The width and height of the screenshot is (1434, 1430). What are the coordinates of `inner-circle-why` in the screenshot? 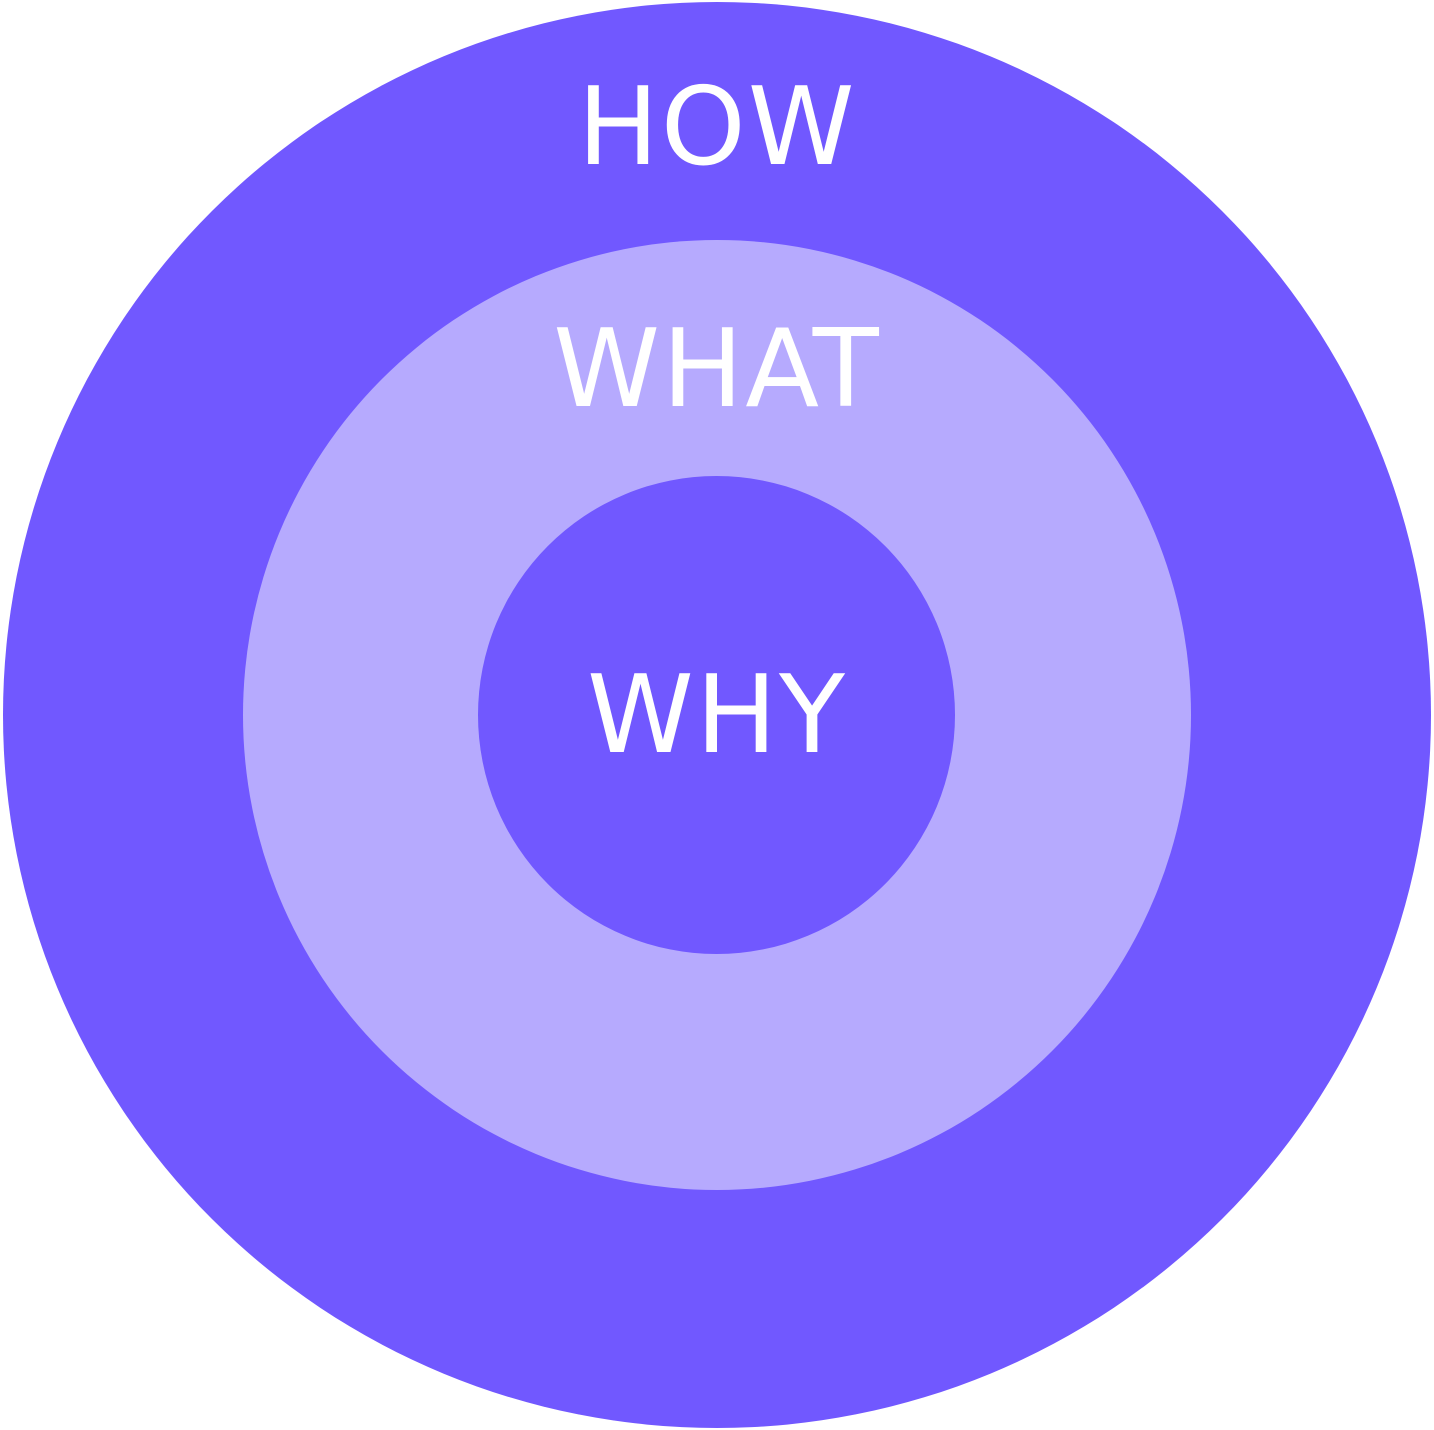 It's located at (716, 715).